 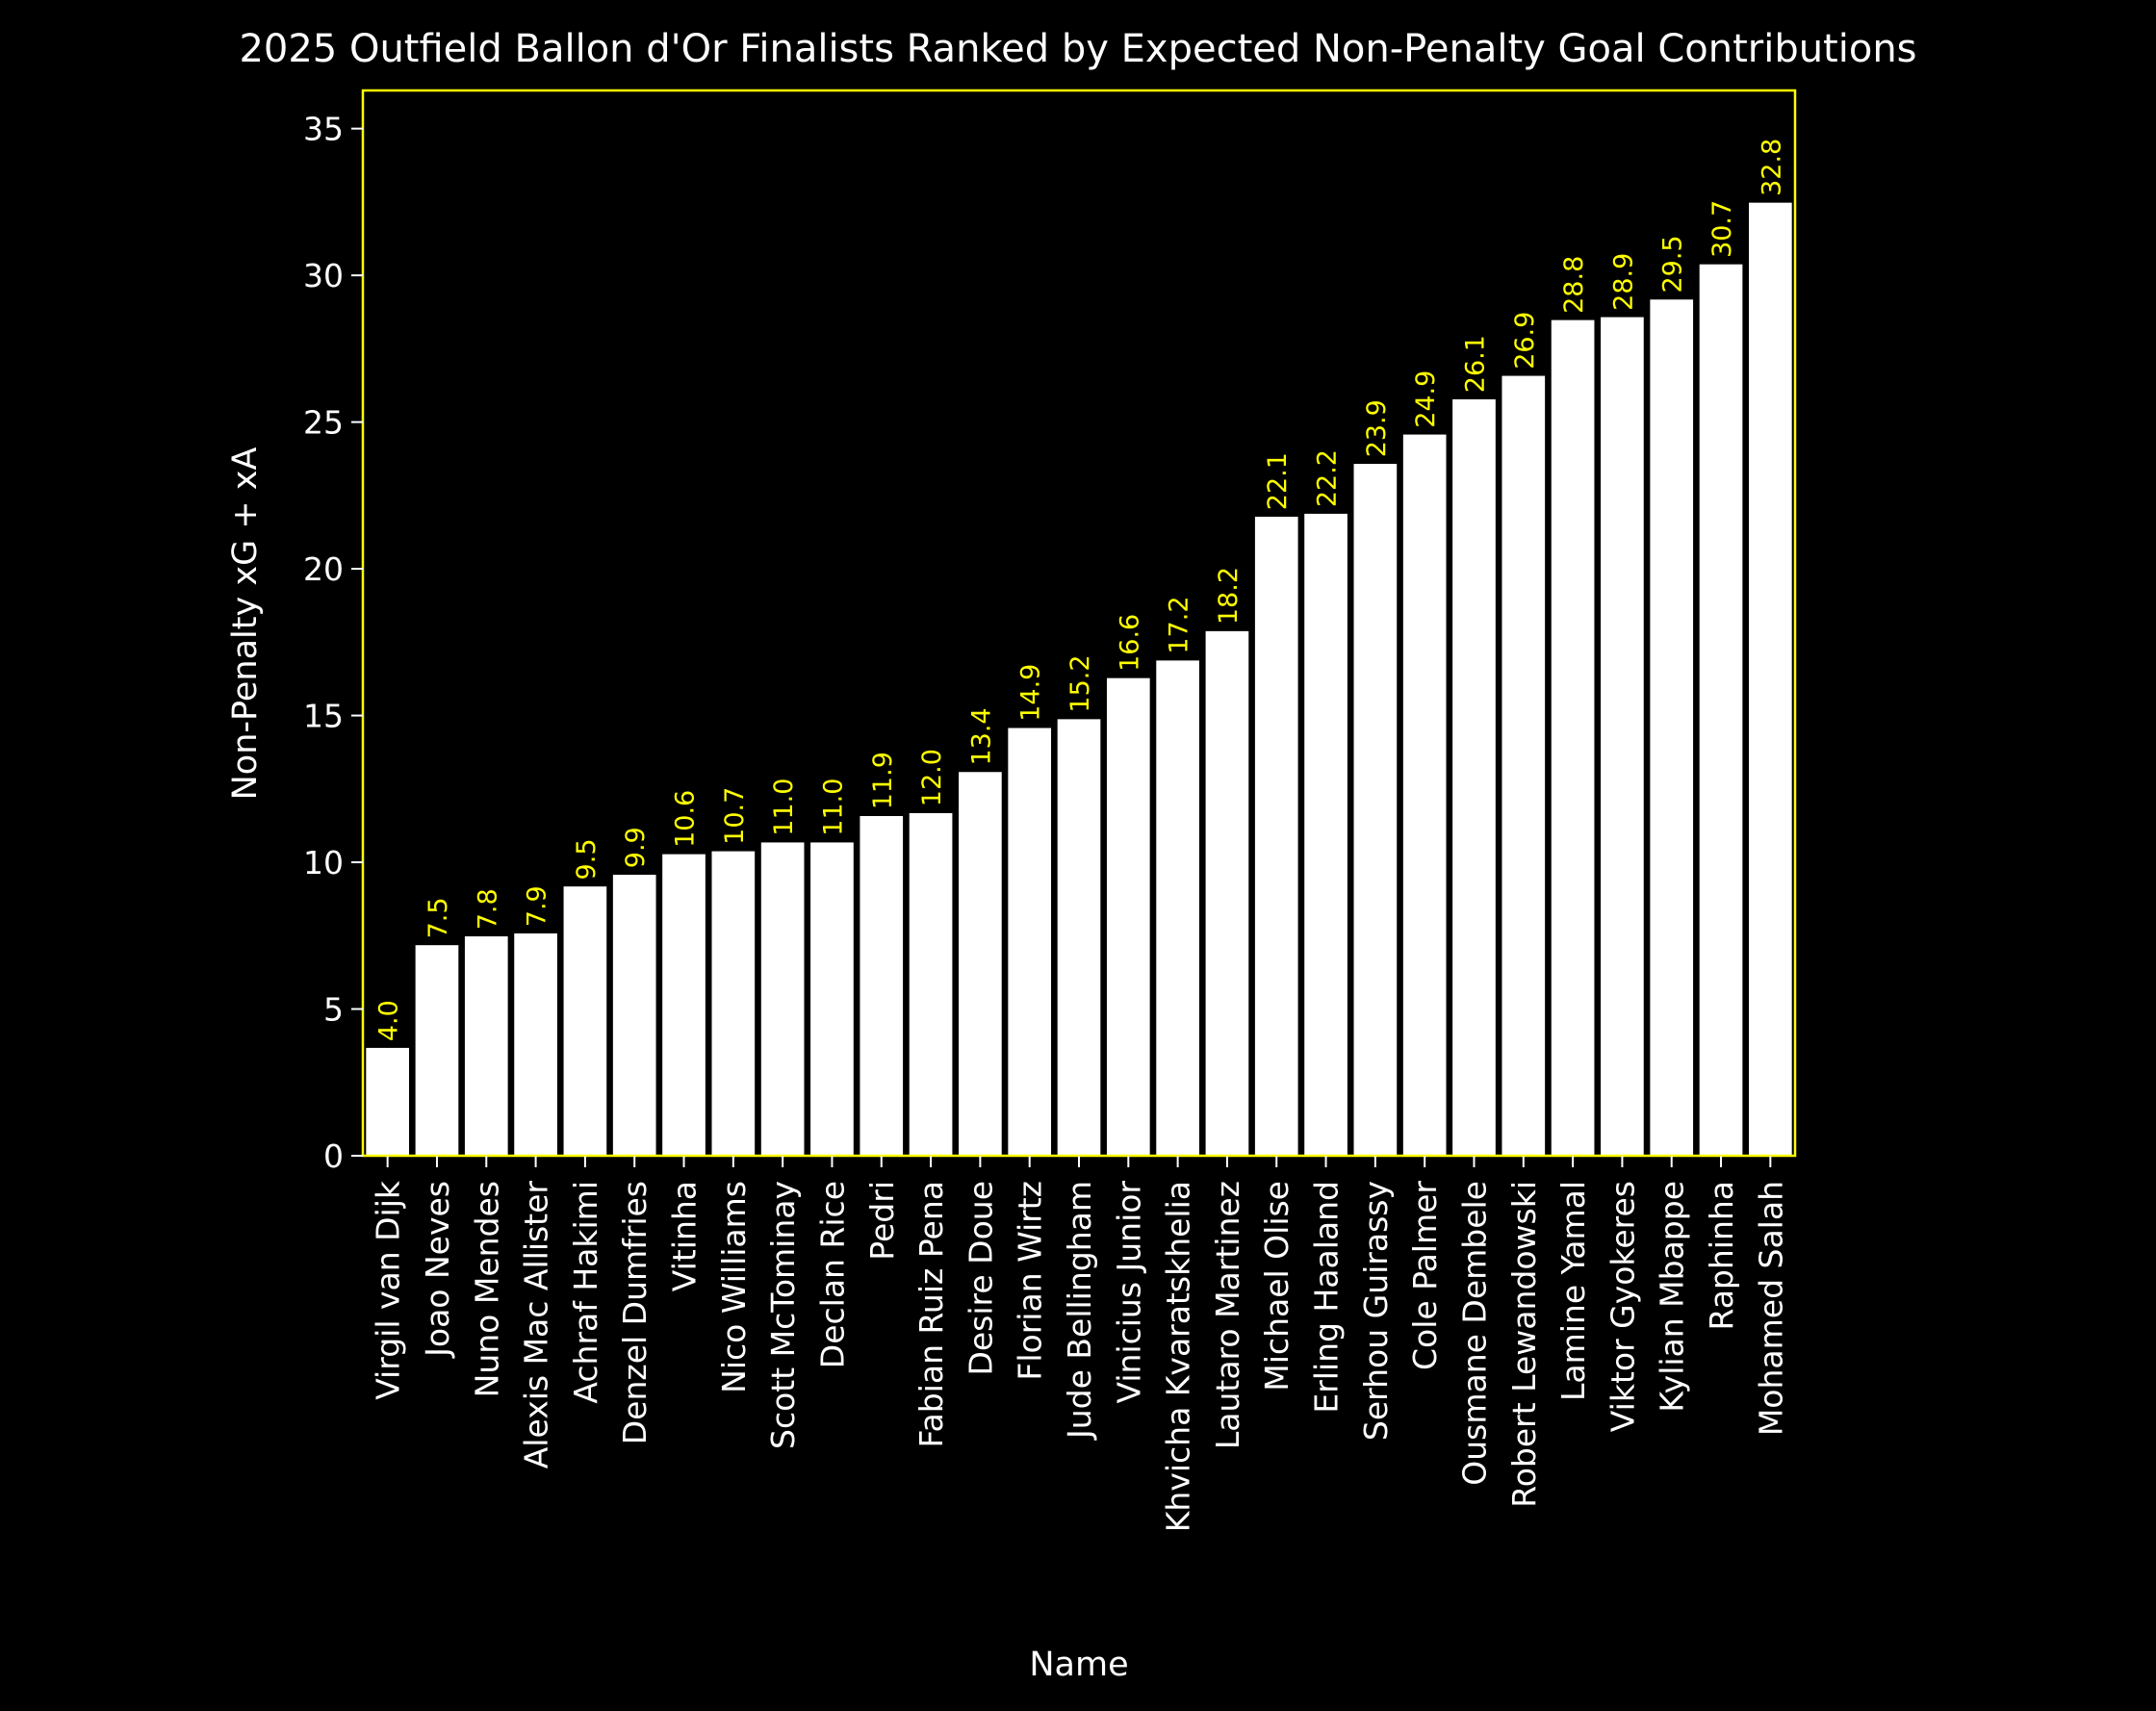 What do you see at coordinates (585, 1020) in the screenshot?
I see `bar-achraf-hakimi` at bounding box center [585, 1020].